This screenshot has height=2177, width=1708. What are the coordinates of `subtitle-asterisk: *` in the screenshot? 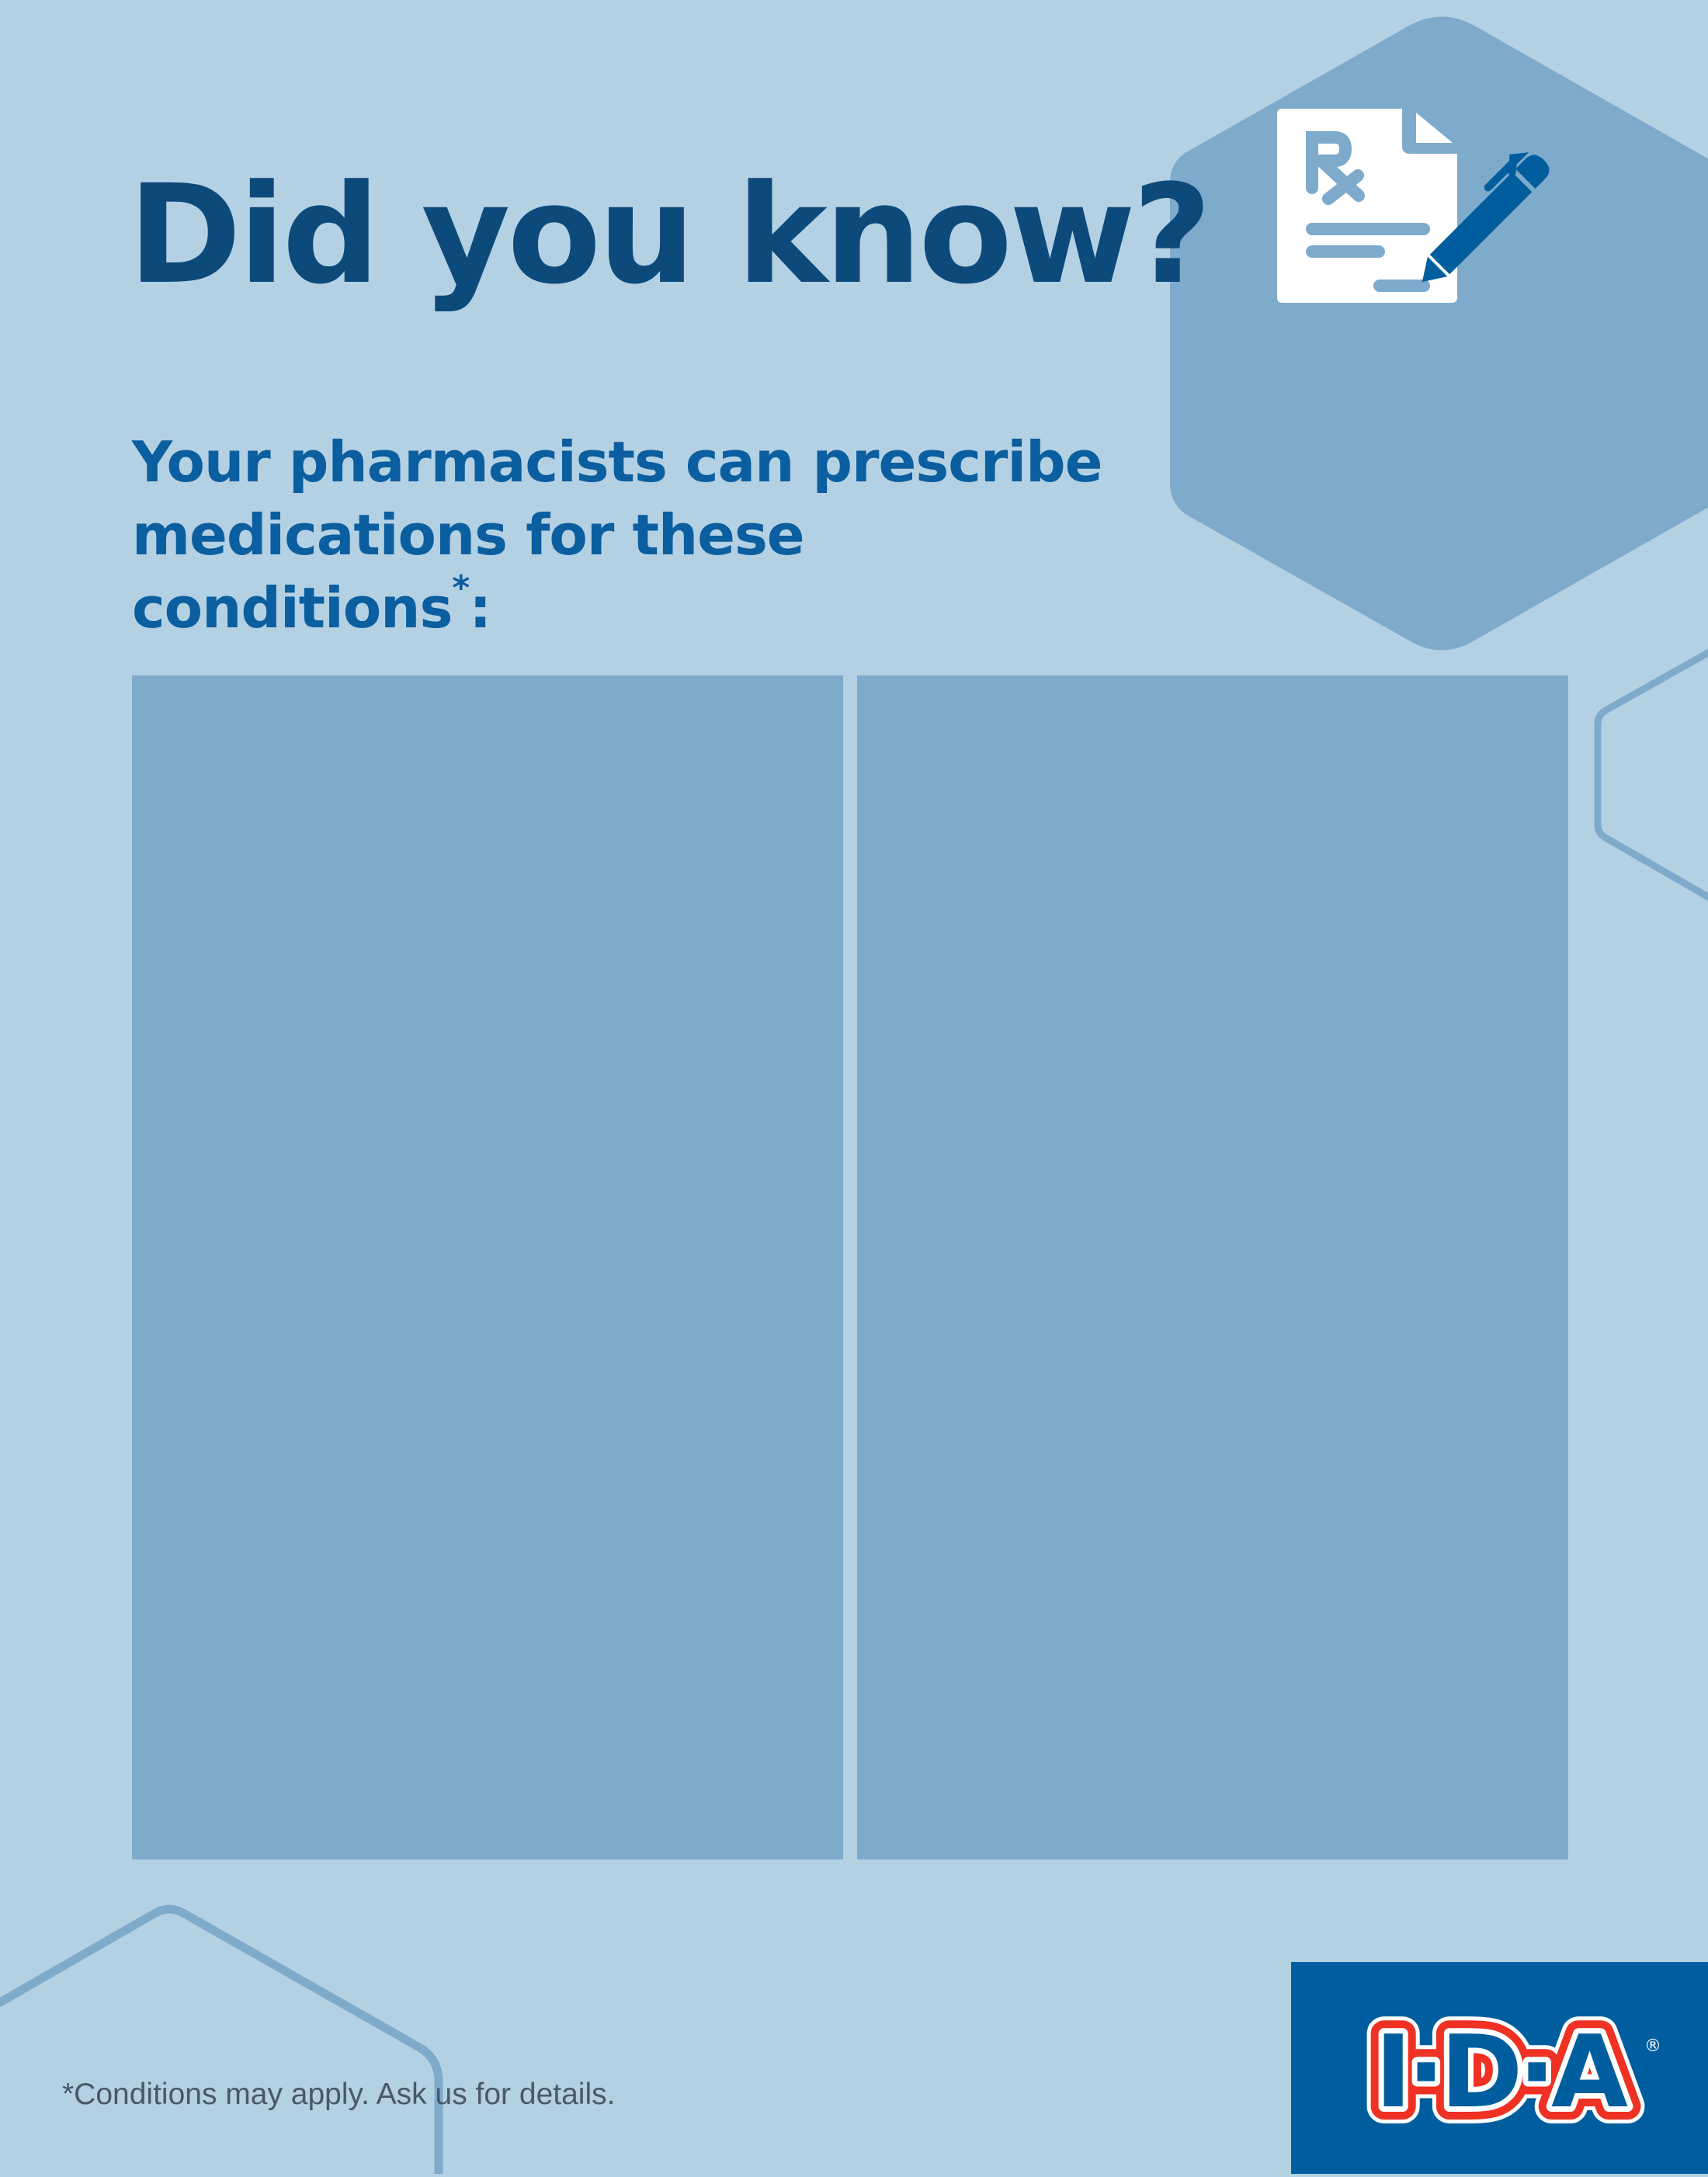 It's located at (461, 588).